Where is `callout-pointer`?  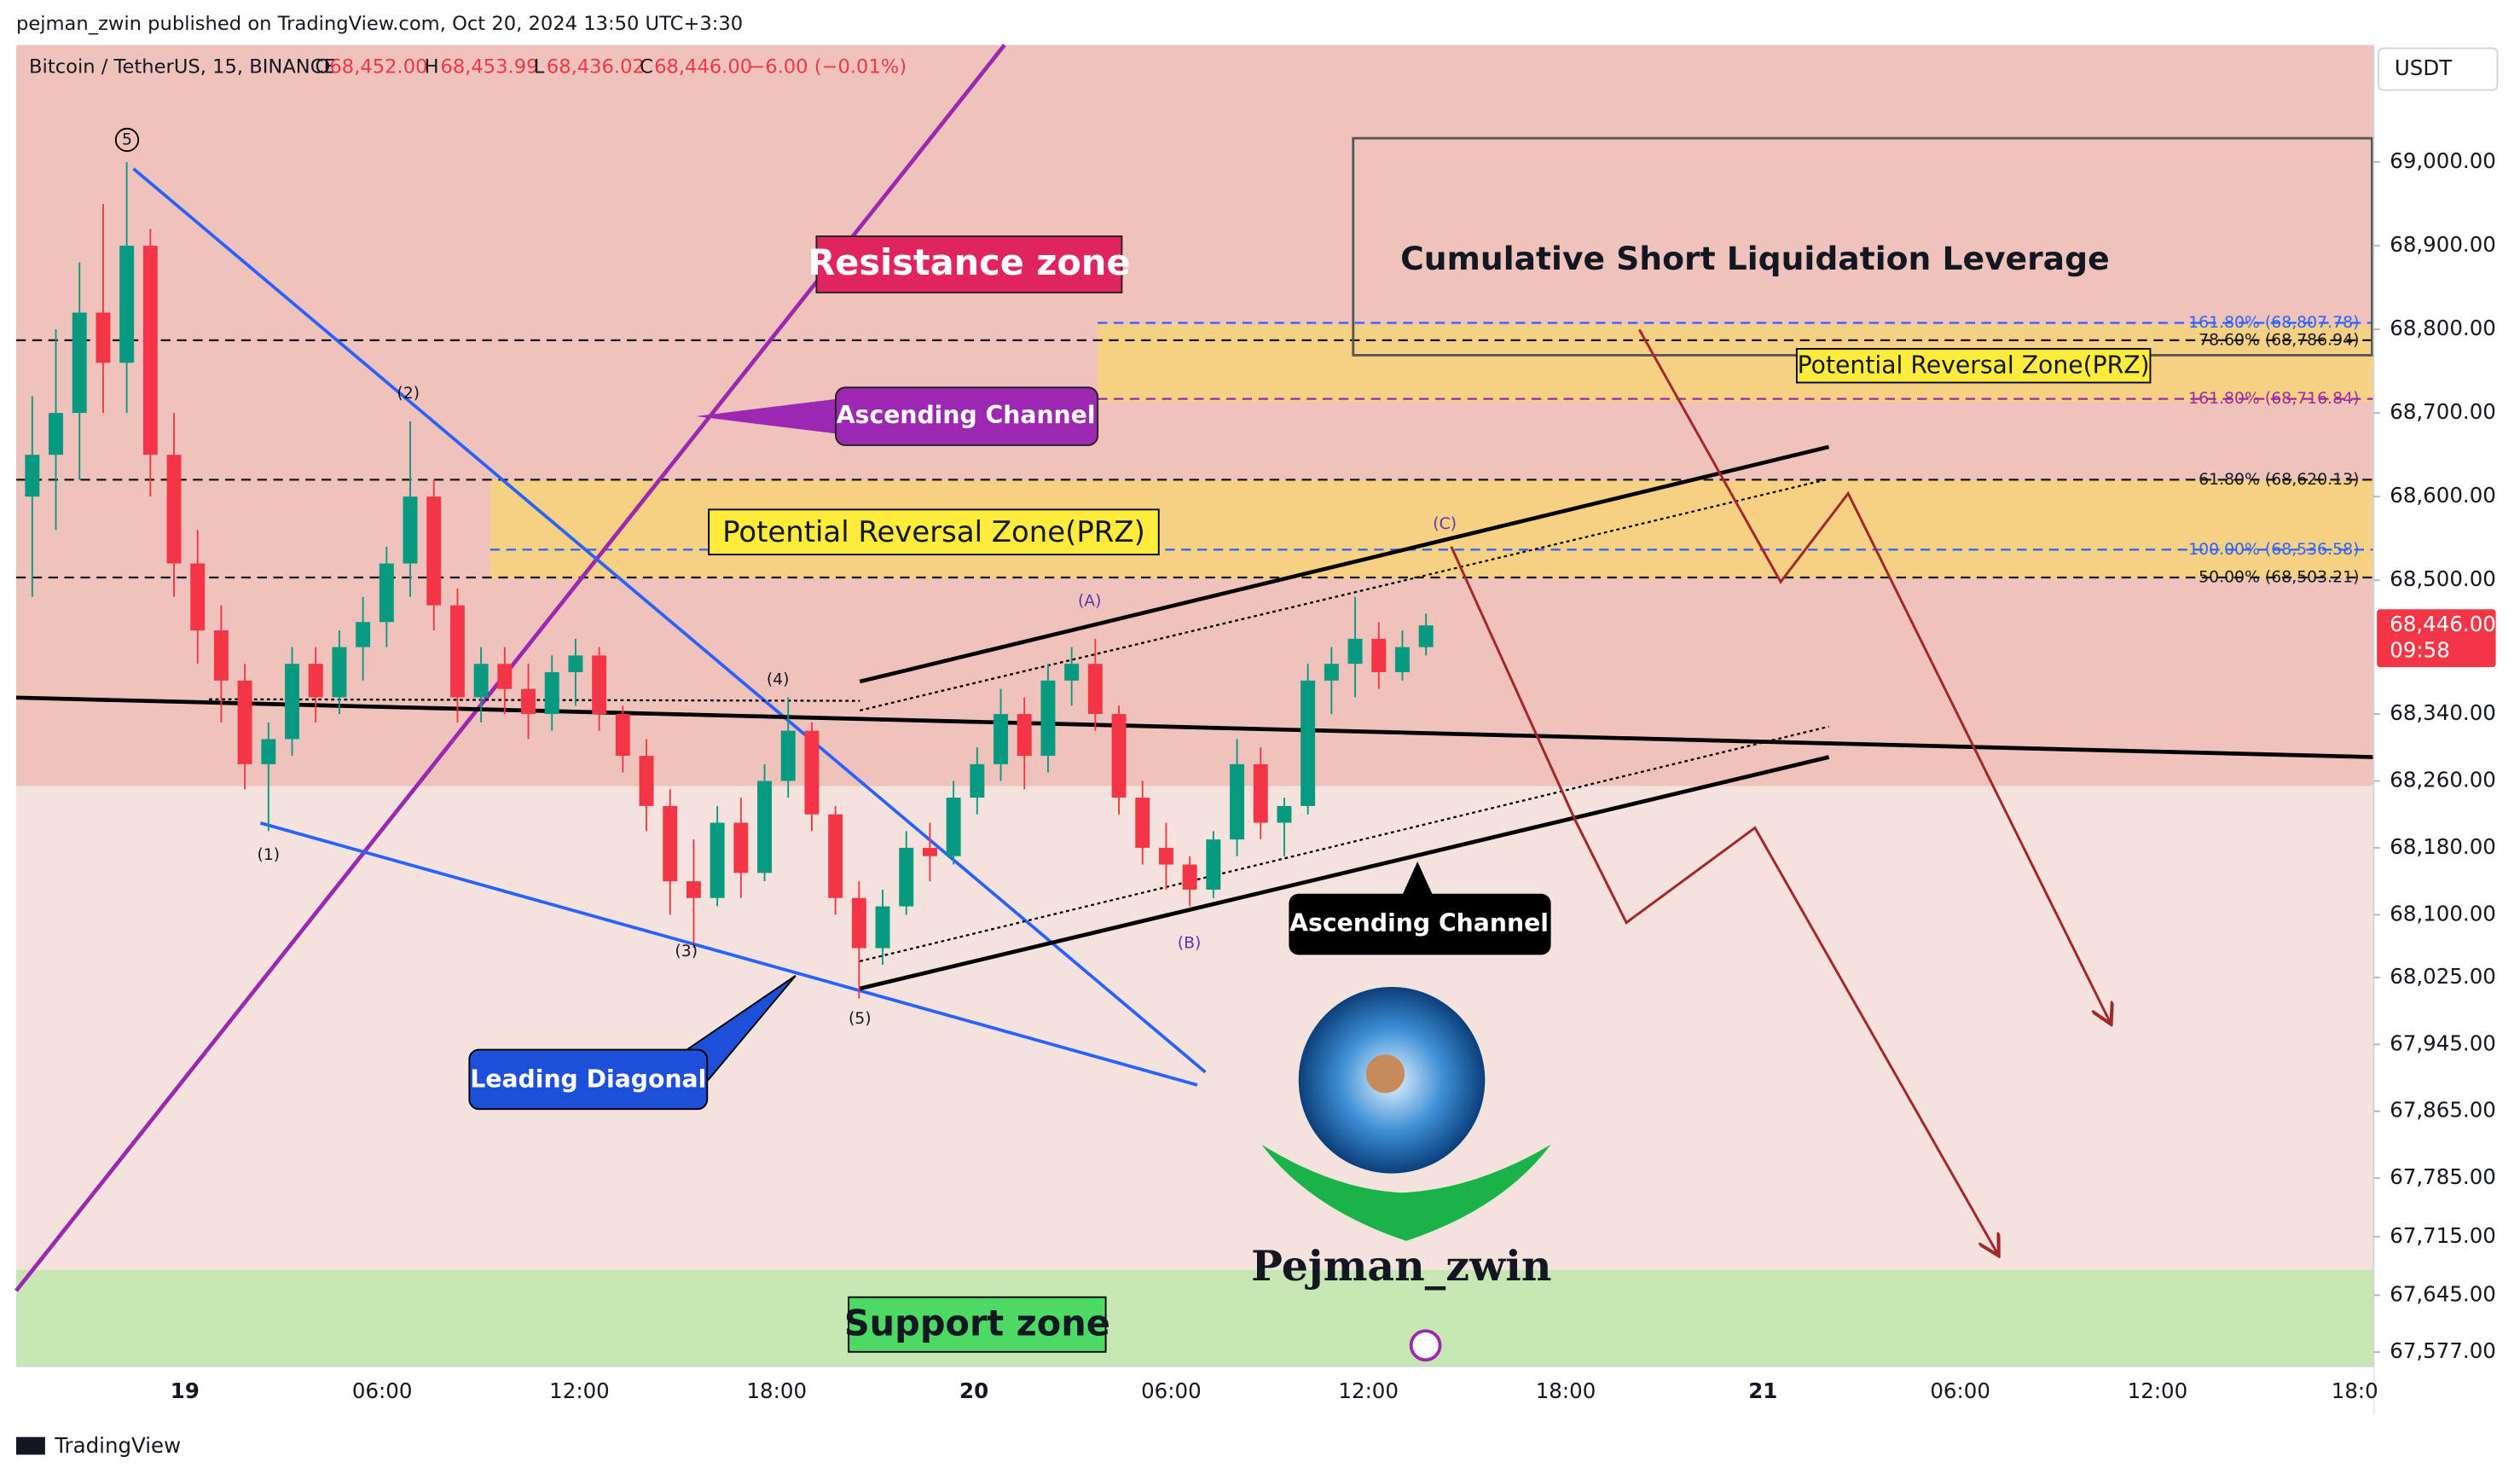 callout-pointer is located at coordinates (1417, 880).